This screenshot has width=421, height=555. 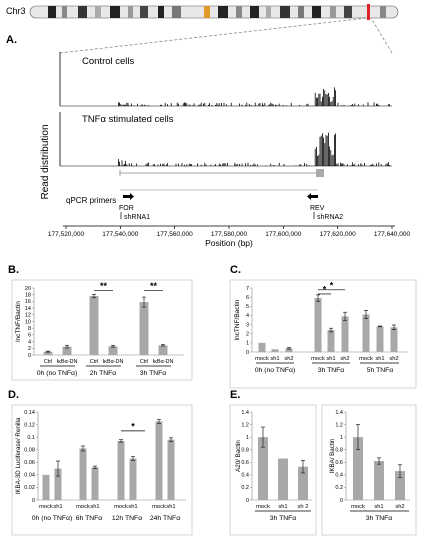 I want to click on position-tick-label: 177,600,000, so click(x=283, y=234).